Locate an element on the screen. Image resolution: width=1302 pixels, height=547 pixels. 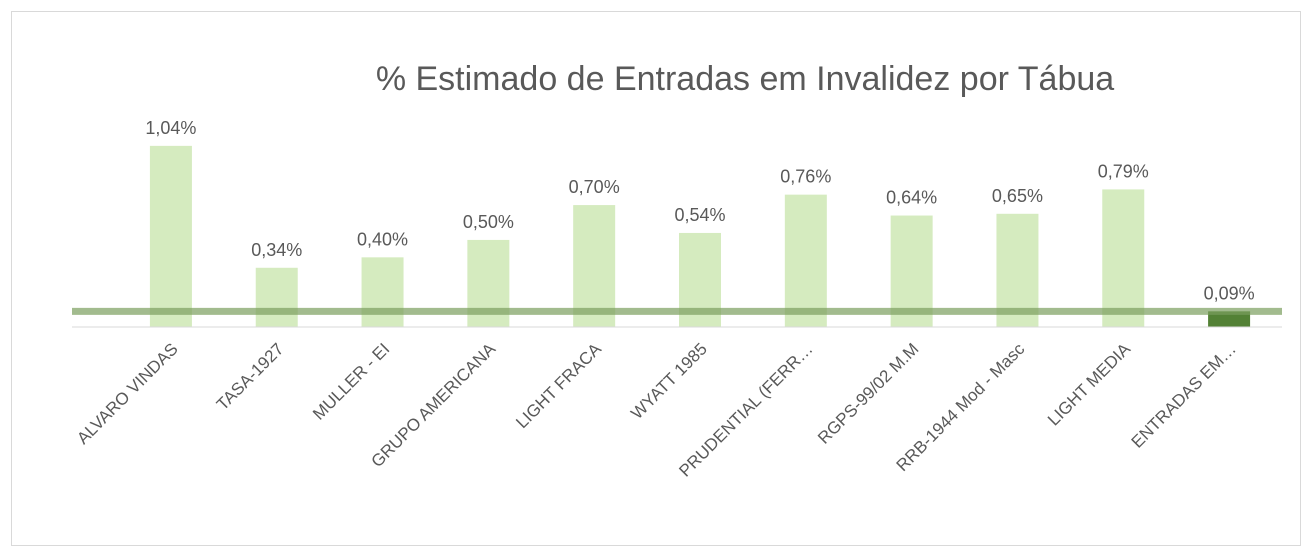
value-label: 0,34% is located at coordinates (276, 250).